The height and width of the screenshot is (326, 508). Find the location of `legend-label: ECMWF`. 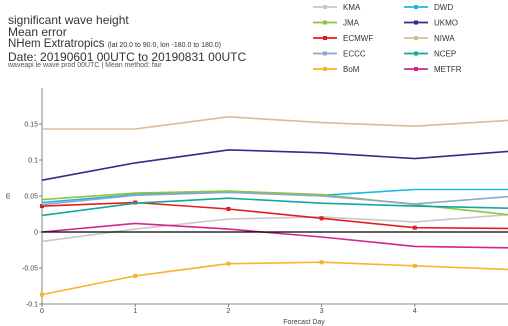

legend-label: ECMWF is located at coordinates (358, 38).